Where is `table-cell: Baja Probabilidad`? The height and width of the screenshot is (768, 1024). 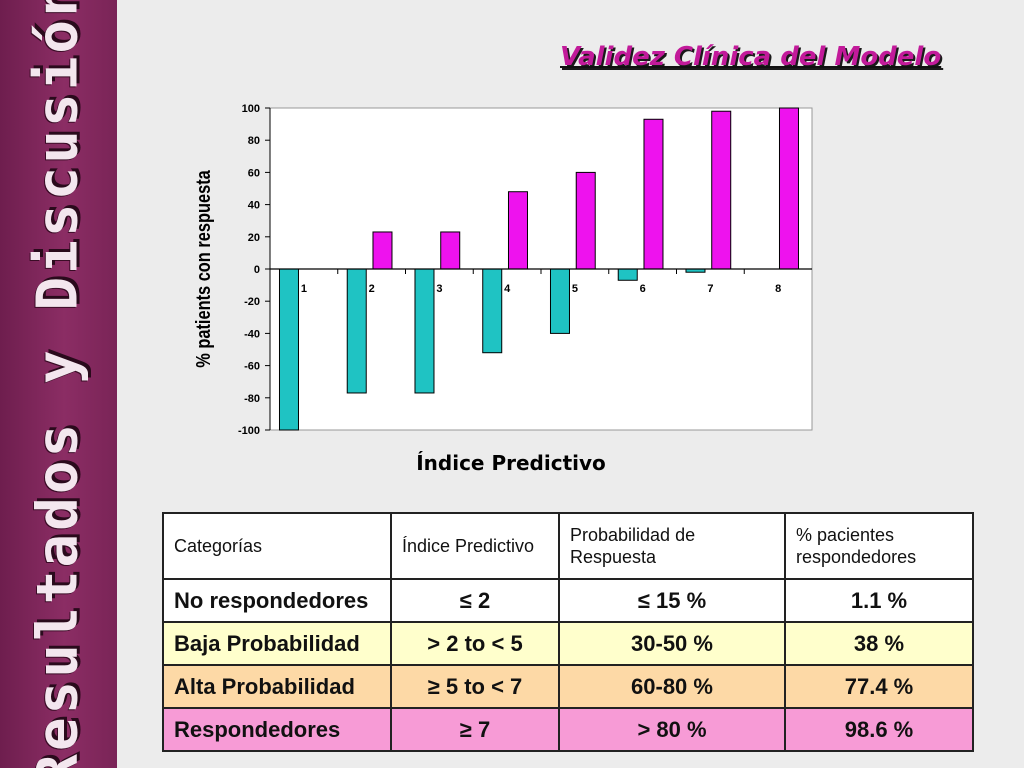
table-cell: Baja Probabilidad is located at coordinates (277, 643).